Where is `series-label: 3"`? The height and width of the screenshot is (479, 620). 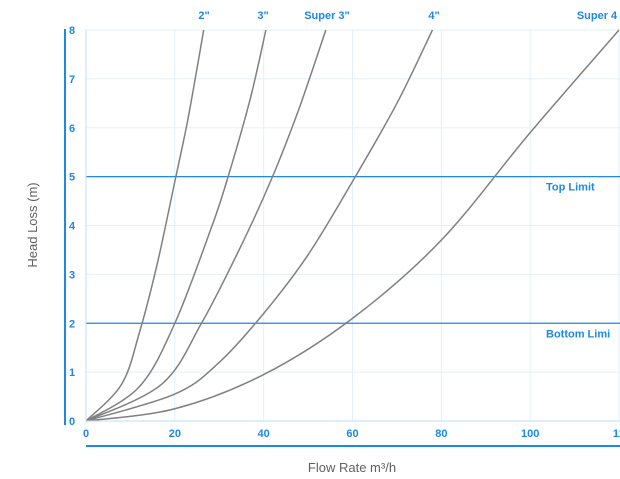
series-label: 3" is located at coordinates (262, 16).